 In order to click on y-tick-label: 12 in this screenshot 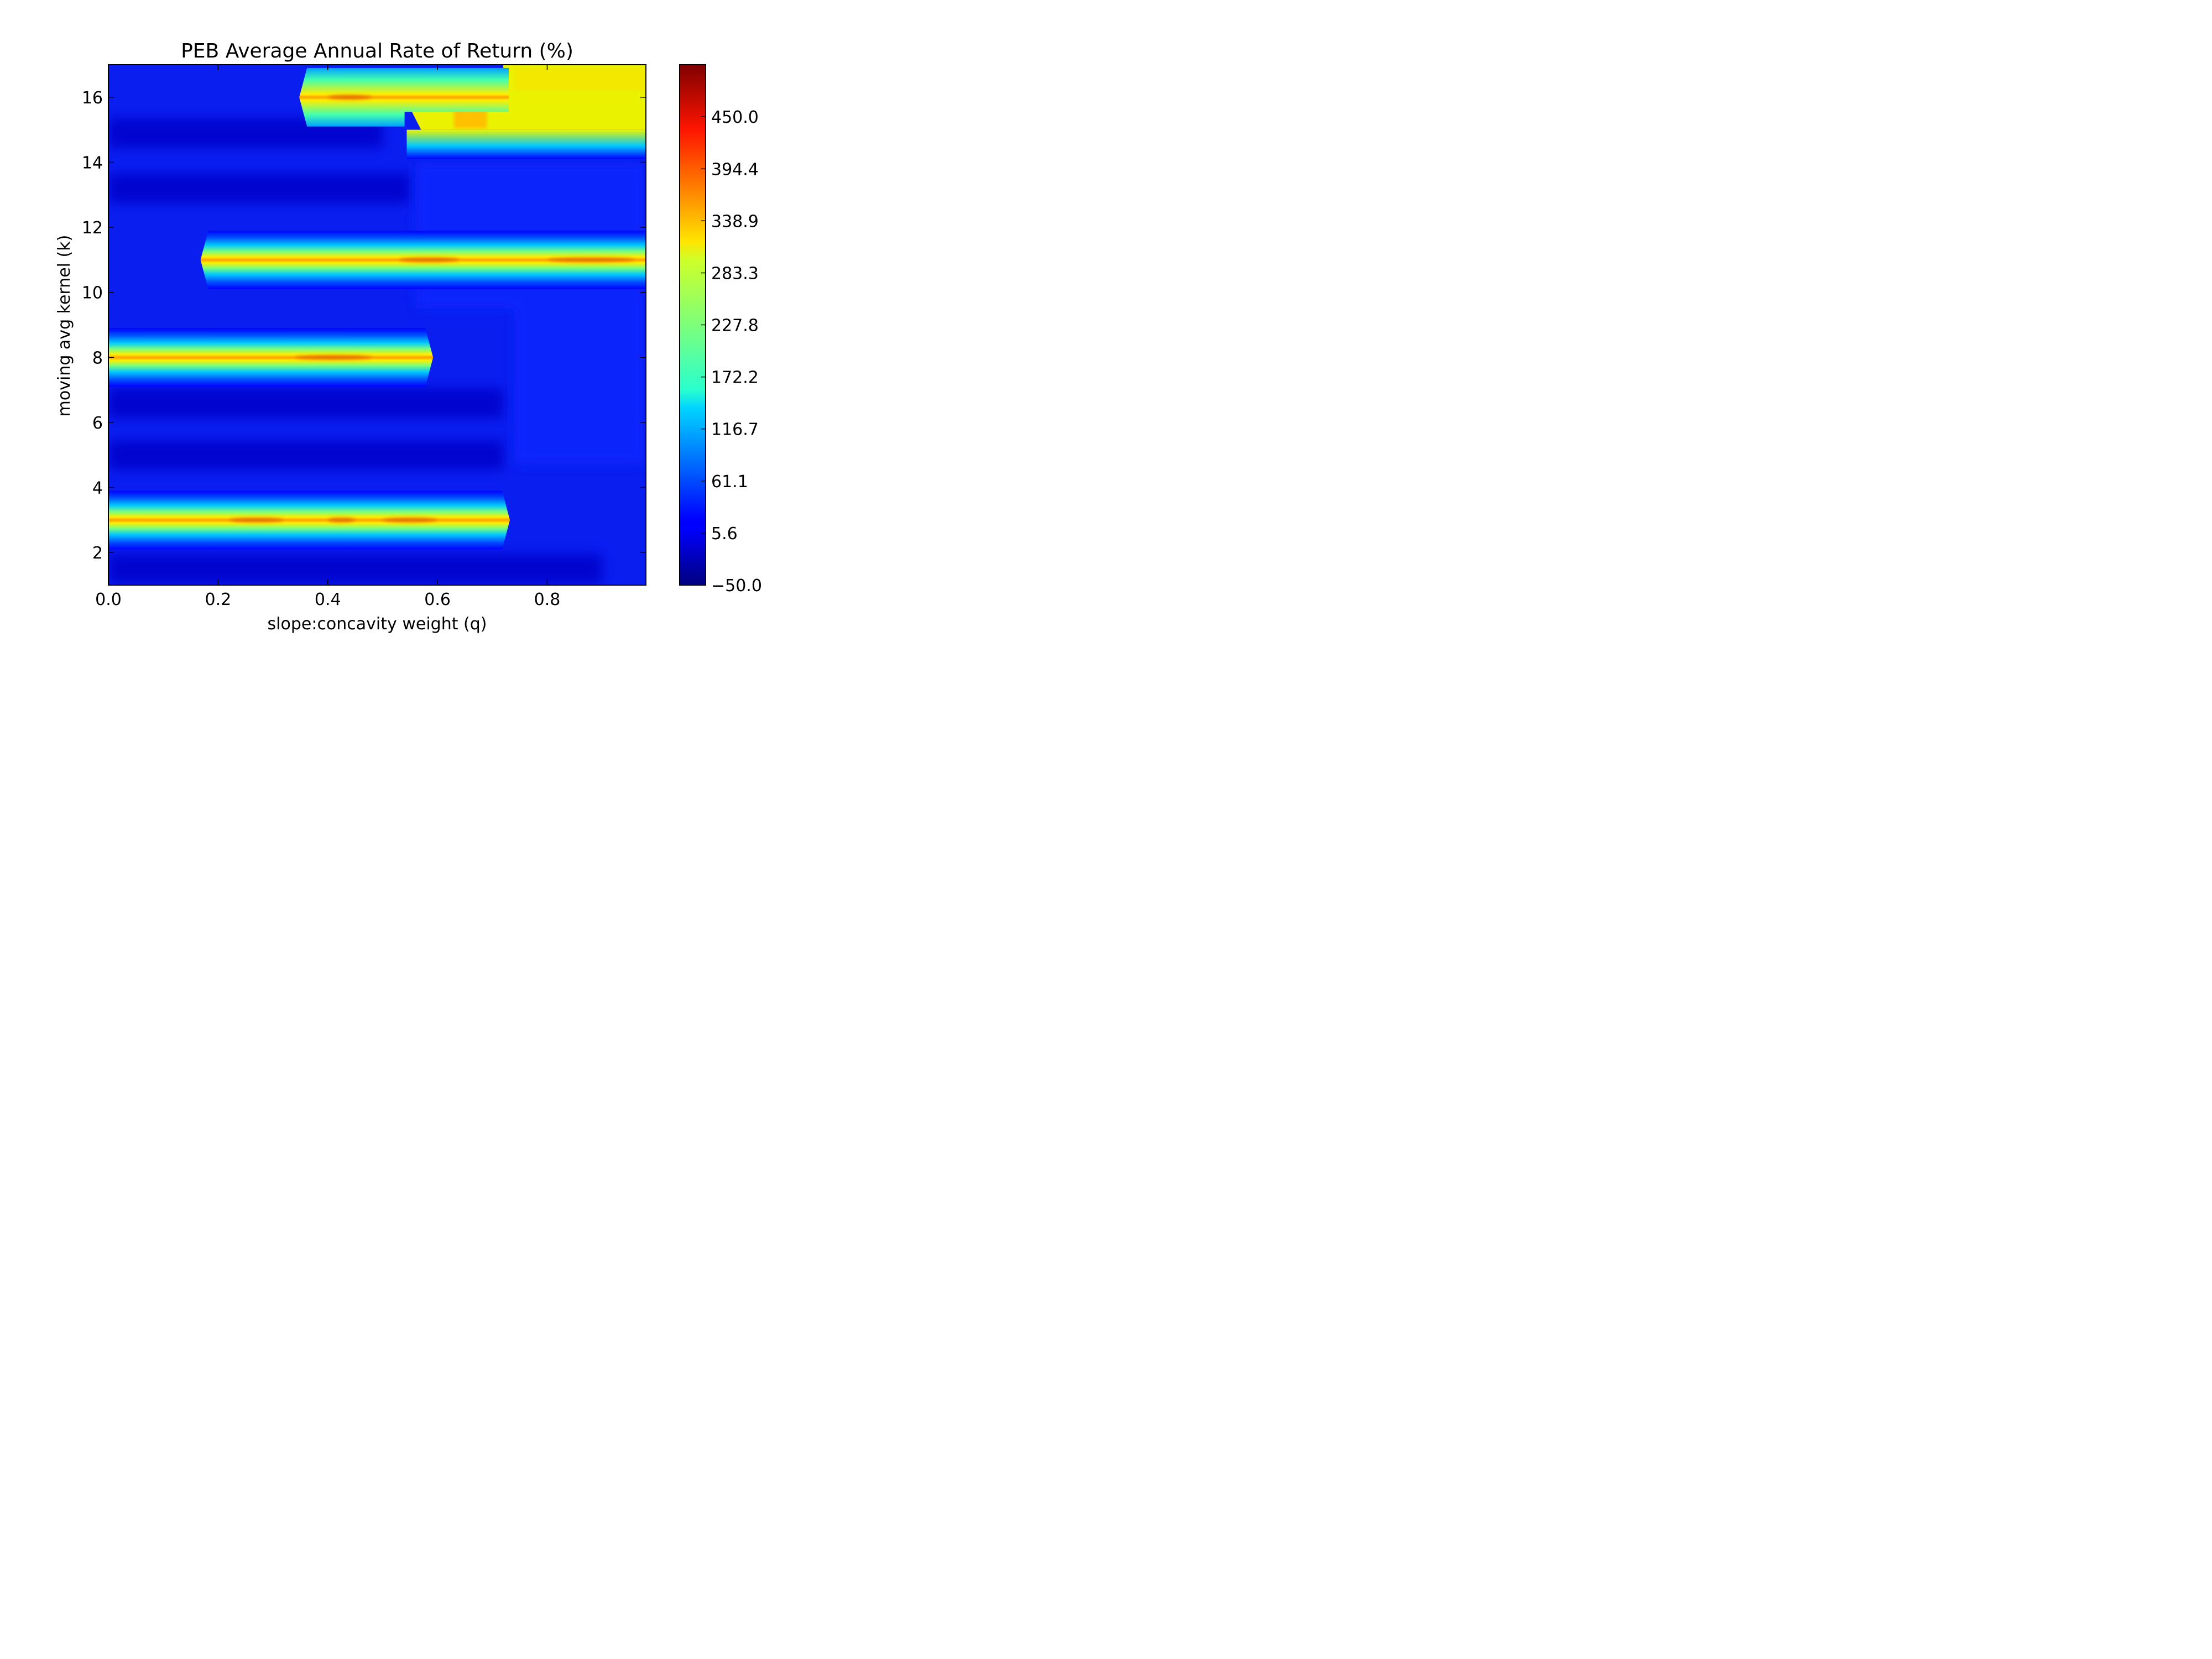, I will do `click(92, 228)`.